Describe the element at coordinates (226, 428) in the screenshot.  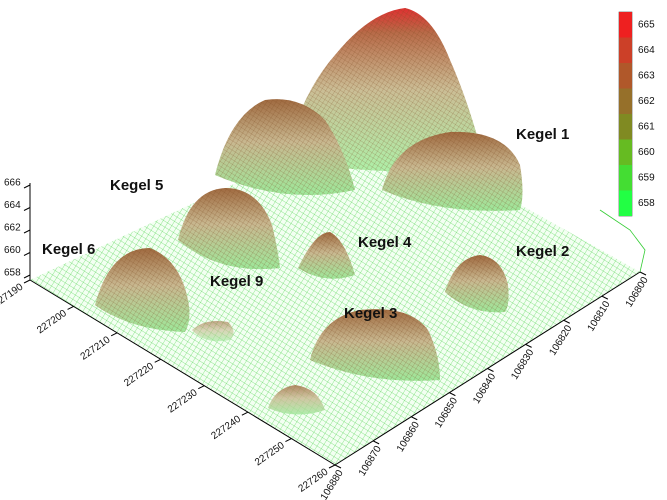
I see `x-tick-label: 227240` at that location.